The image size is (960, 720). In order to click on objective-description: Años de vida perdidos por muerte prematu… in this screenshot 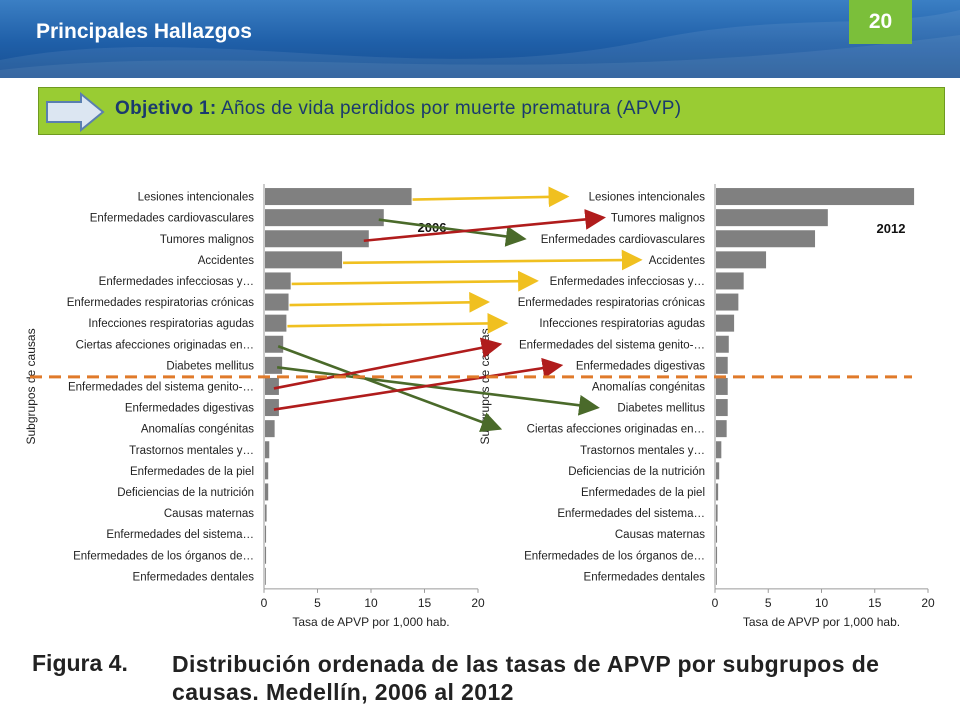, I will do `click(451, 108)`.